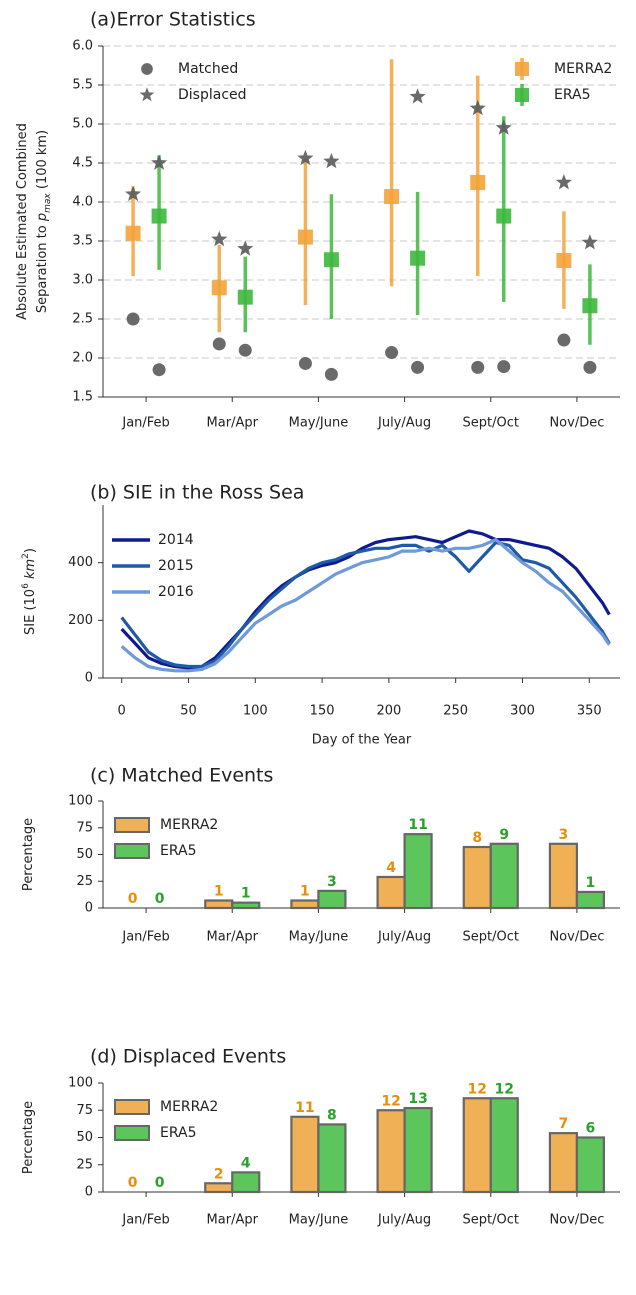  Describe the element at coordinates (322, 711) in the screenshot. I see `x-tick-label: 150` at that location.